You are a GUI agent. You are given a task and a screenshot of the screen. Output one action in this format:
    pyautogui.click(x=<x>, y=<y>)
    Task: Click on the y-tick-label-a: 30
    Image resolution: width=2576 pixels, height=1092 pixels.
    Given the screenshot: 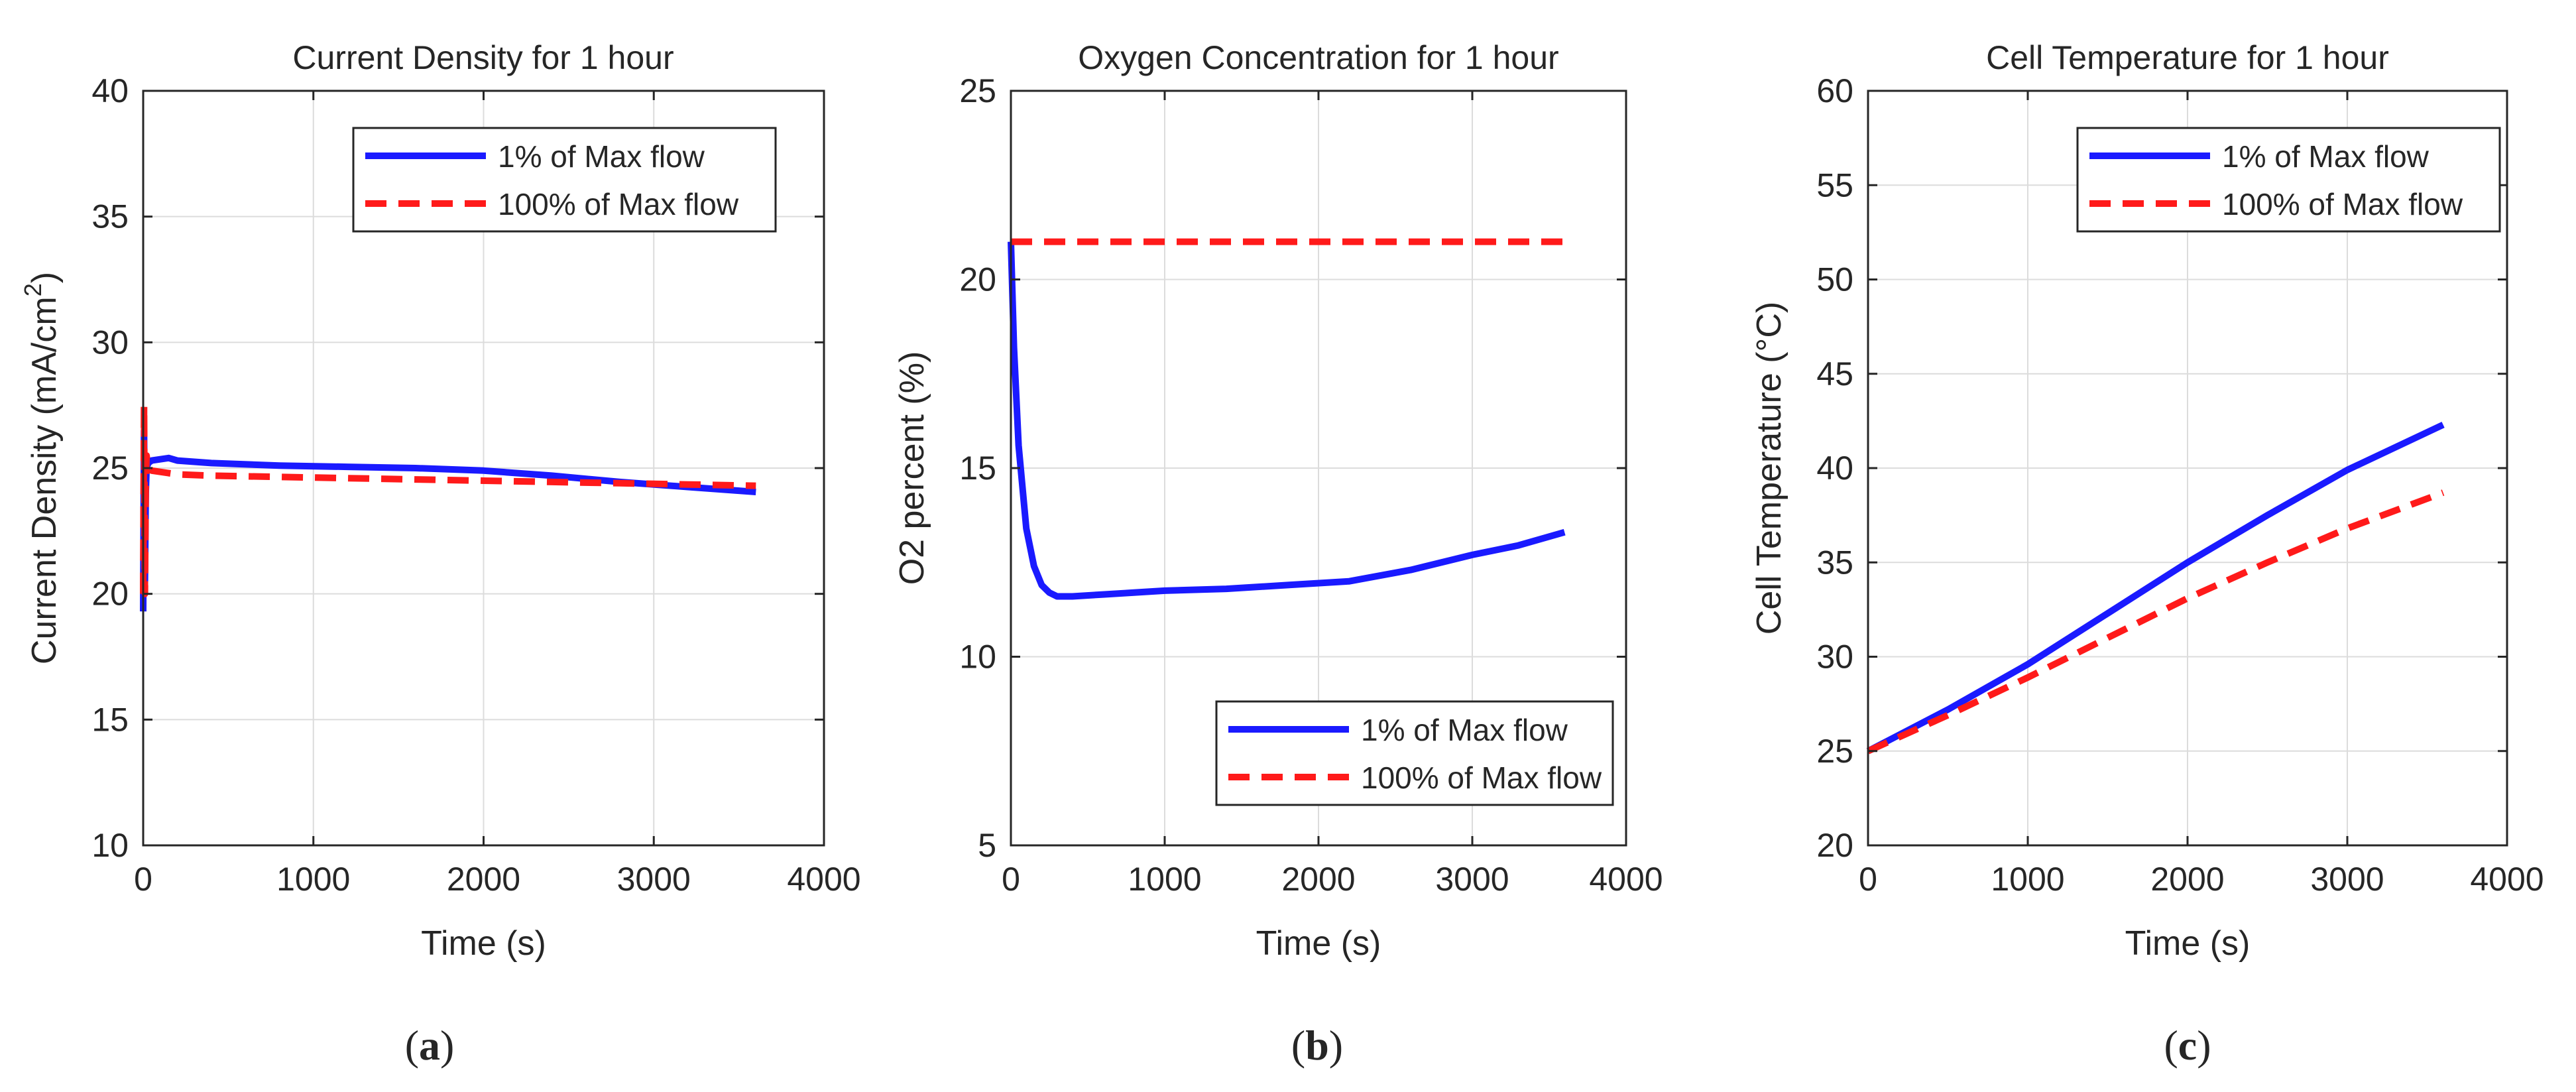 What is the action you would take?
    pyautogui.click(x=110, y=342)
    